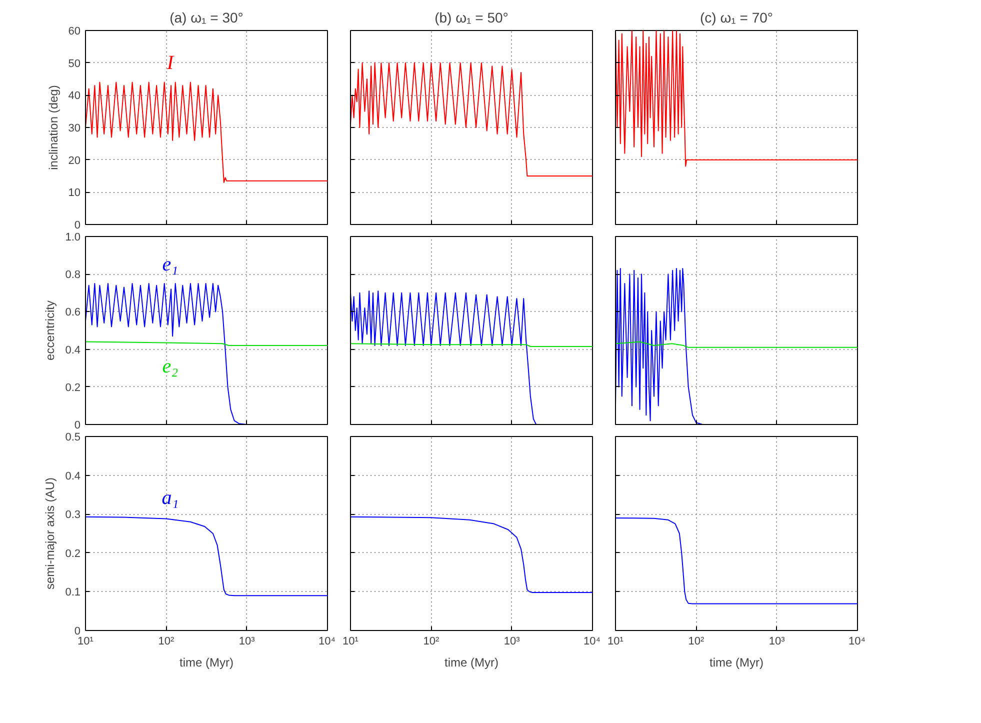  Describe the element at coordinates (74, 32) in the screenshot. I see `y-tick-label: 60` at that location.